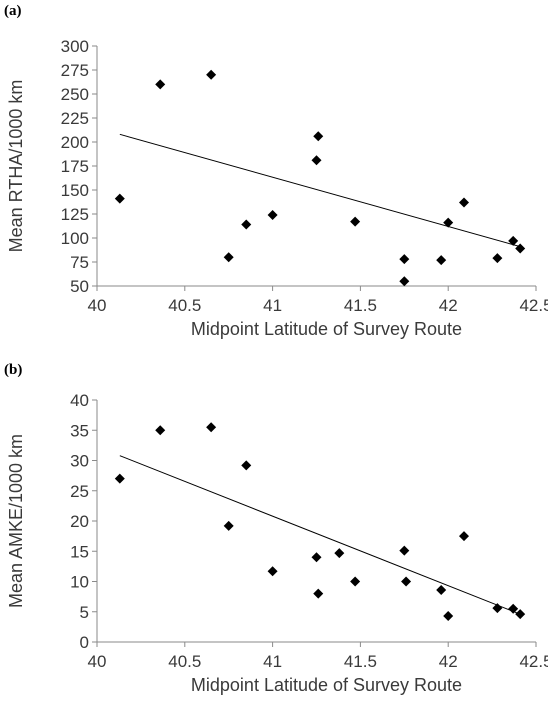 This screenshot has height=710, width=548. Describe the element at coordinates (79, 430) in the screenshot. I see `y-tick-label: 35` at that location.